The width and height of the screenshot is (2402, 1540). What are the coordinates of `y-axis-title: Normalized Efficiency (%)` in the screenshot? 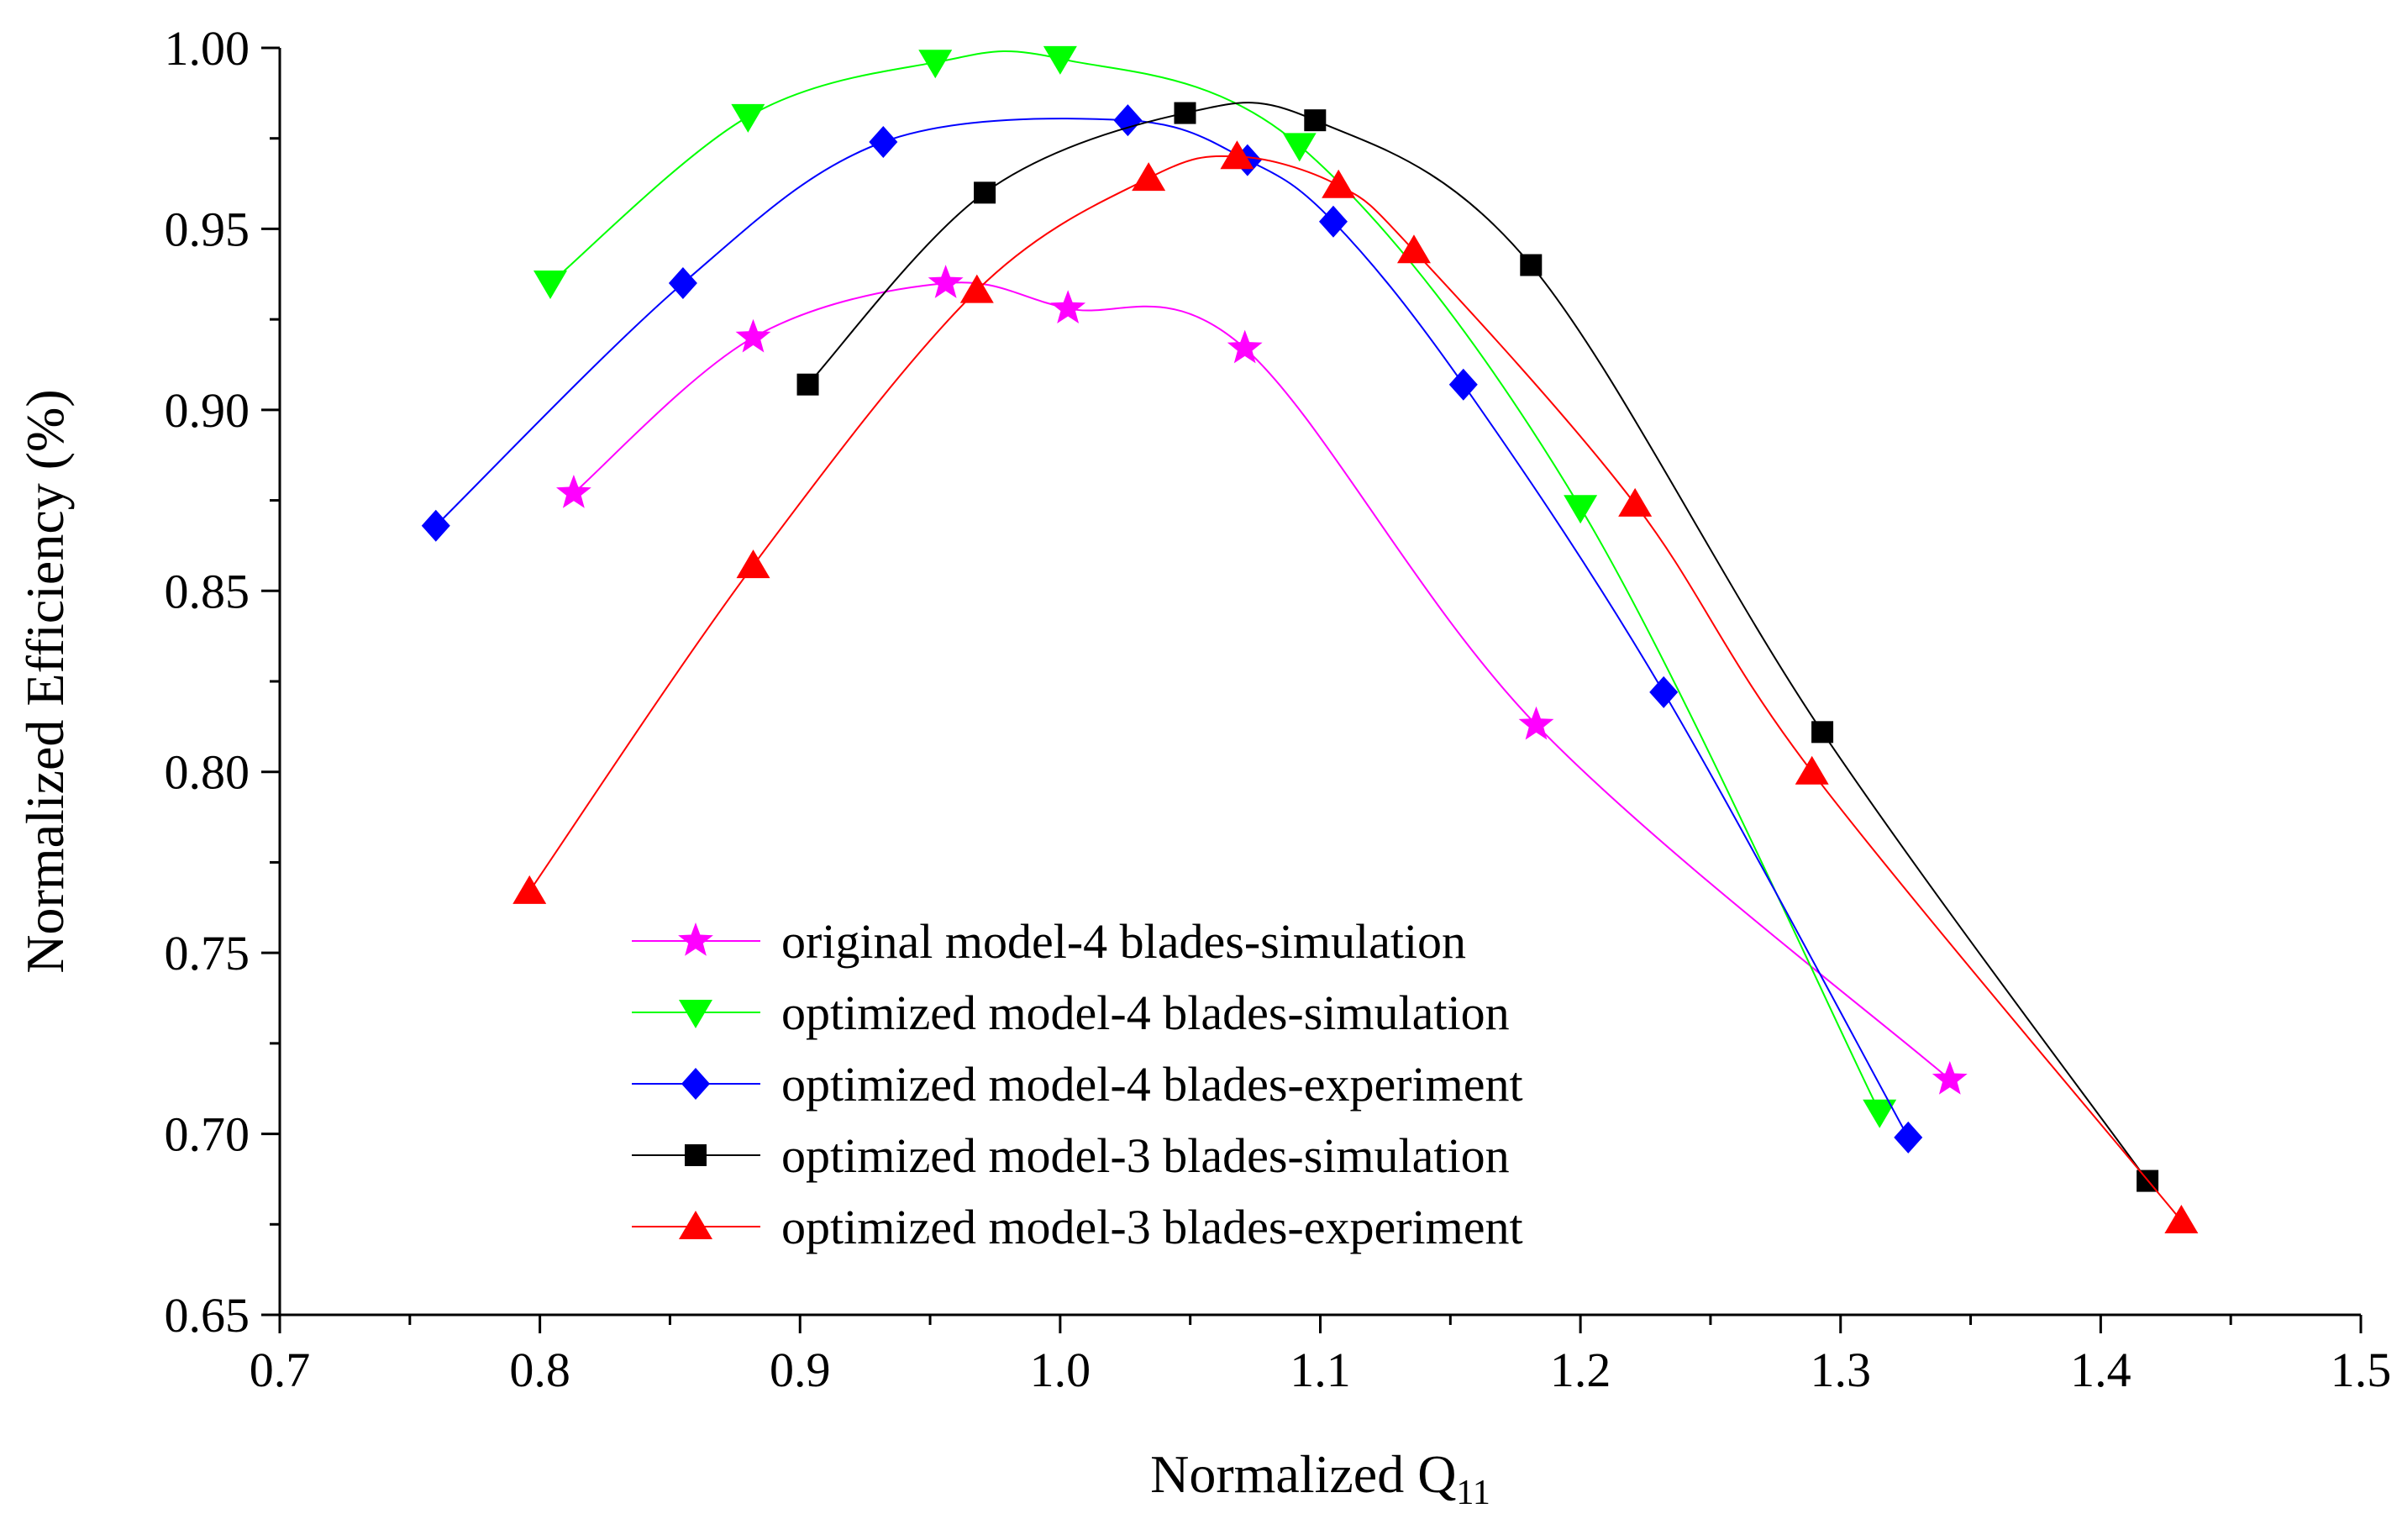 It's located at (45, 681).